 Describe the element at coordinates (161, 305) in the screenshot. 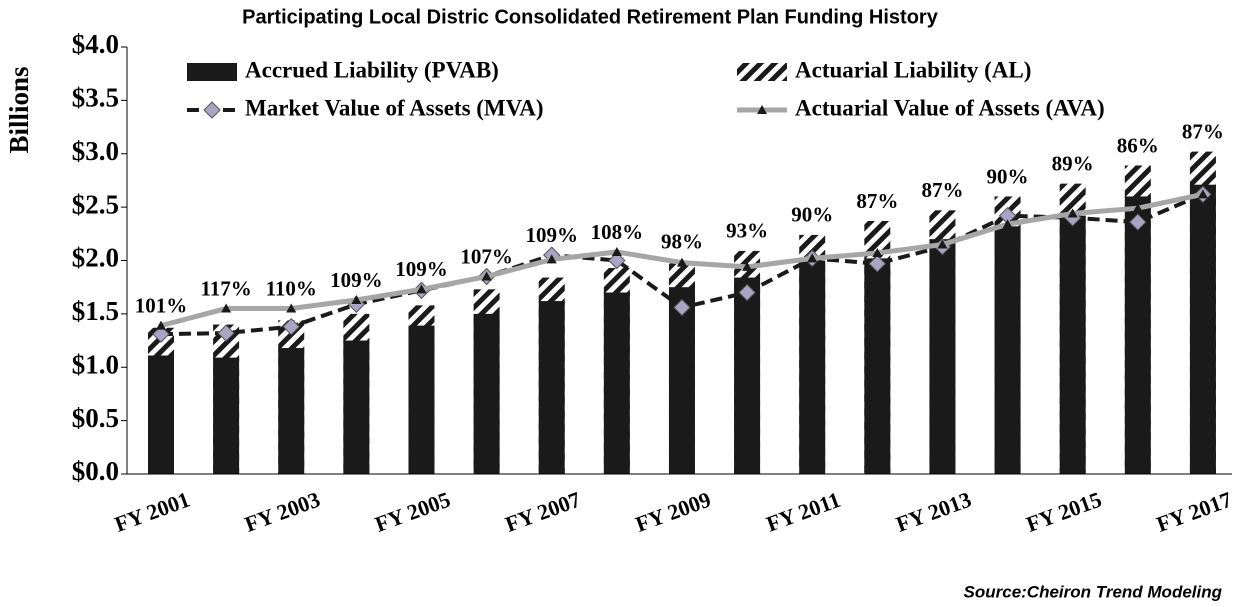

I see `data-label: 101%` at that location.